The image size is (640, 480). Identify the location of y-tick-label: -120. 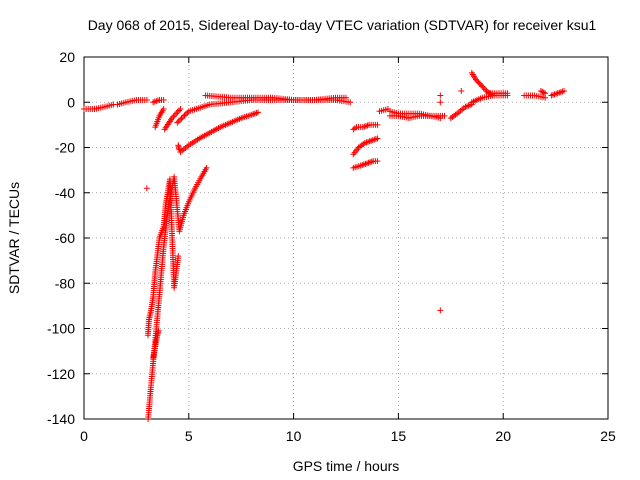
(61, 374).